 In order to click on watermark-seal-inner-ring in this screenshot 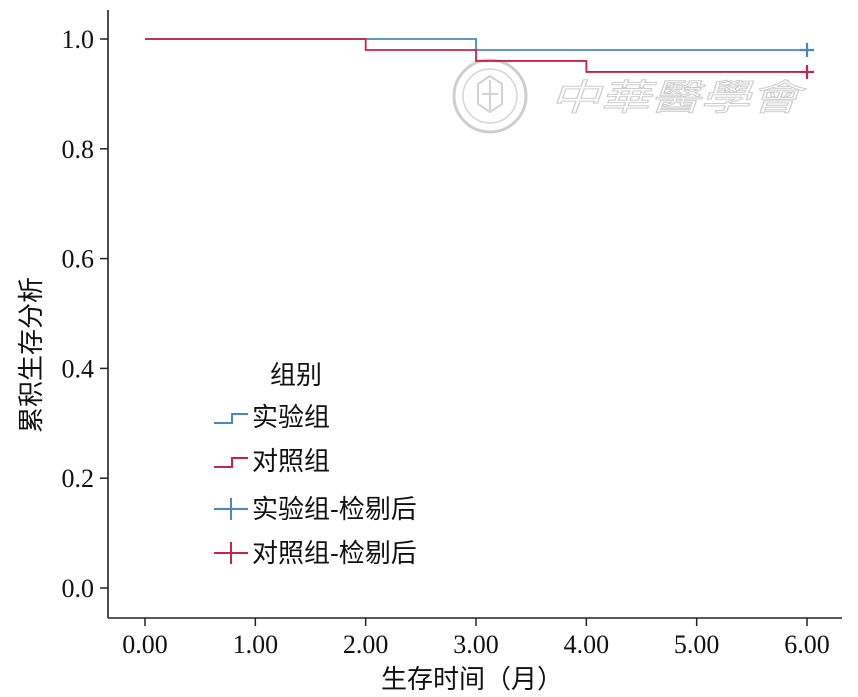, I will do `click(490, 96)`.